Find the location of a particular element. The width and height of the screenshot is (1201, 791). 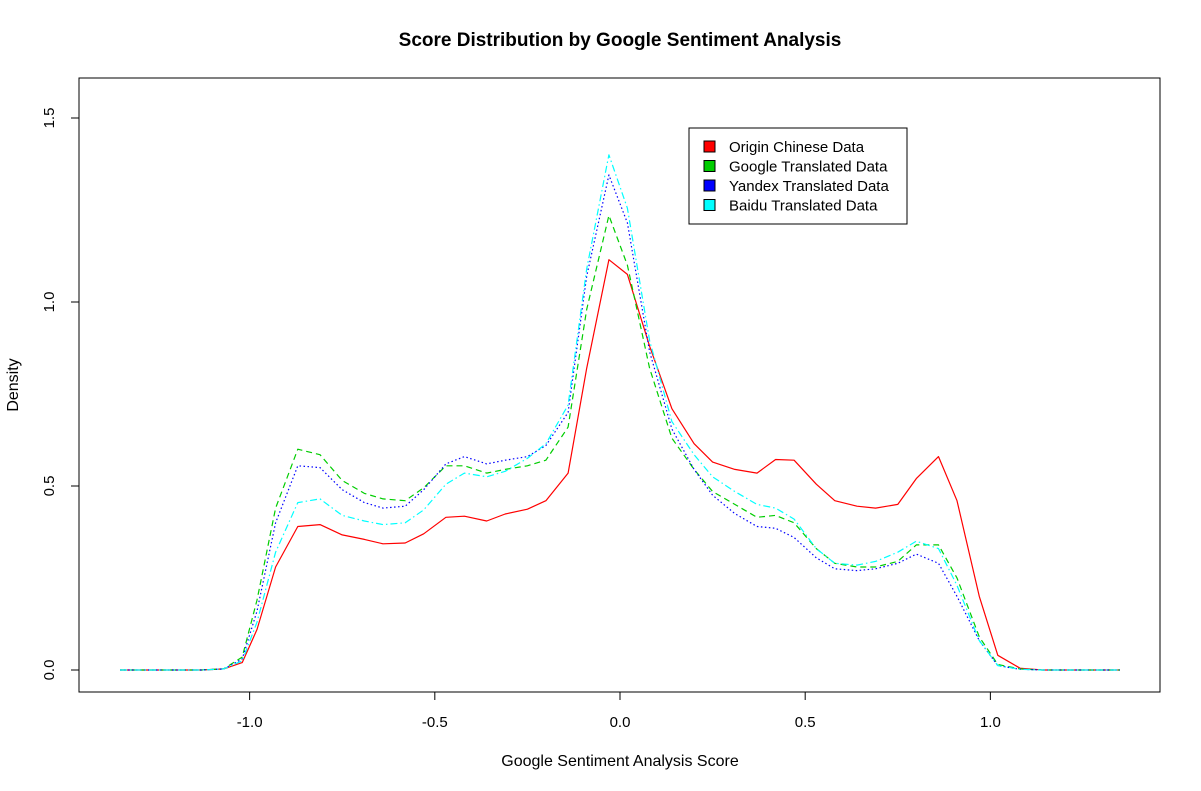

y-tick-label: 1.5 is located at coordinates (49, 118).